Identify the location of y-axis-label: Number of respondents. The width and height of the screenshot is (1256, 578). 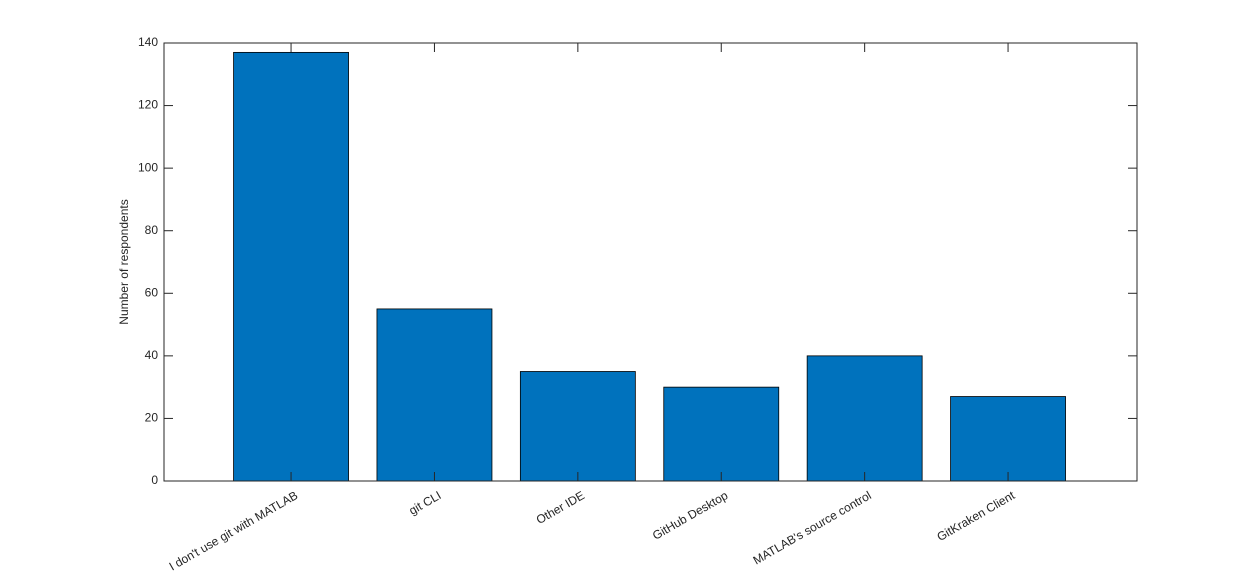
(124, 261).